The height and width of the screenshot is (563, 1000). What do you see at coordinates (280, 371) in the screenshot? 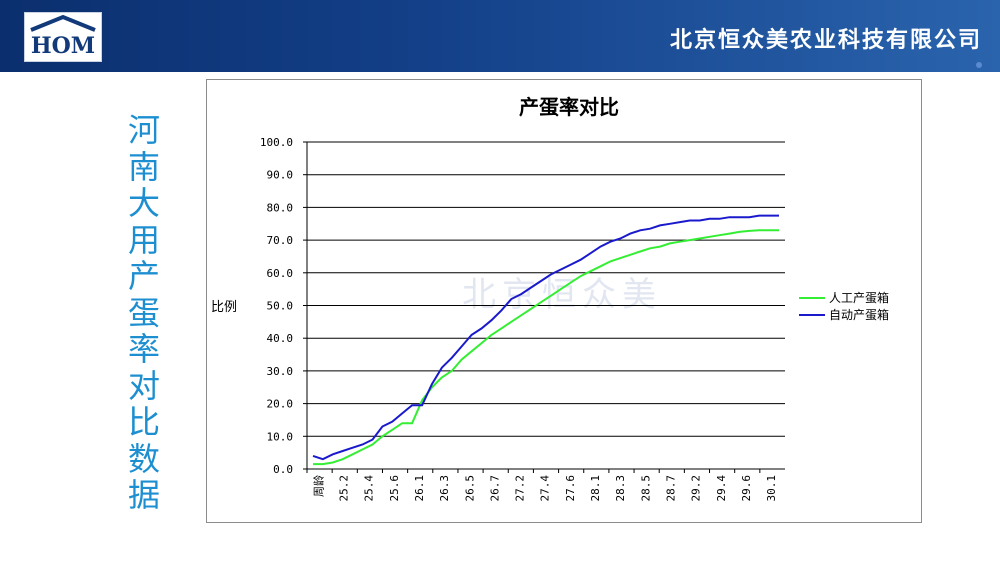
I see `y-tick-label: 30.0` at bounding box center [280, 371].